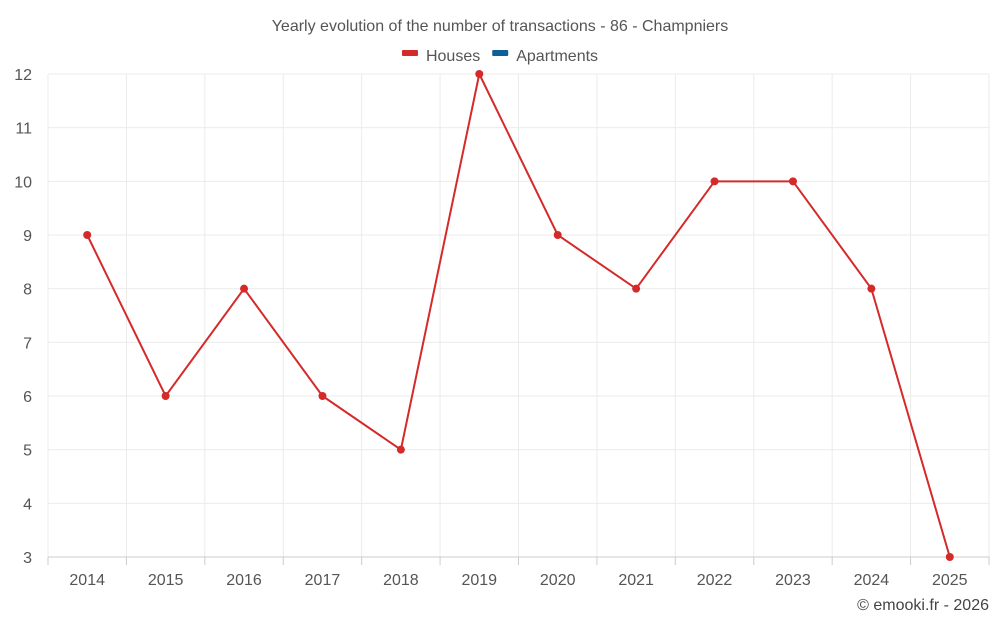 This screenshot has height=625, width=1000. I want to click on y-tick-label: 4, so click(27, 504).